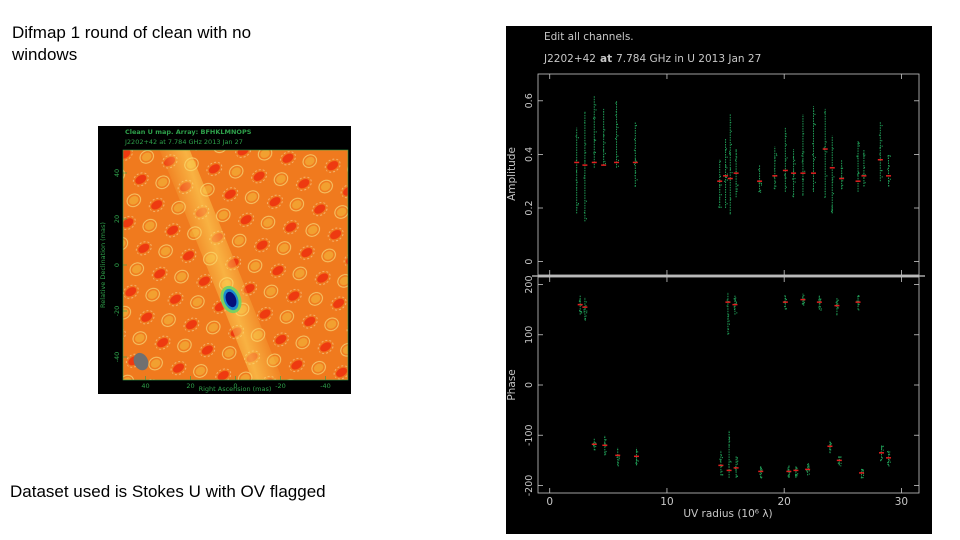 The image size is (960, 540). Describe the element at coordinates (728, 174) in the screenshot. I see `amplitude-panel` at that location.